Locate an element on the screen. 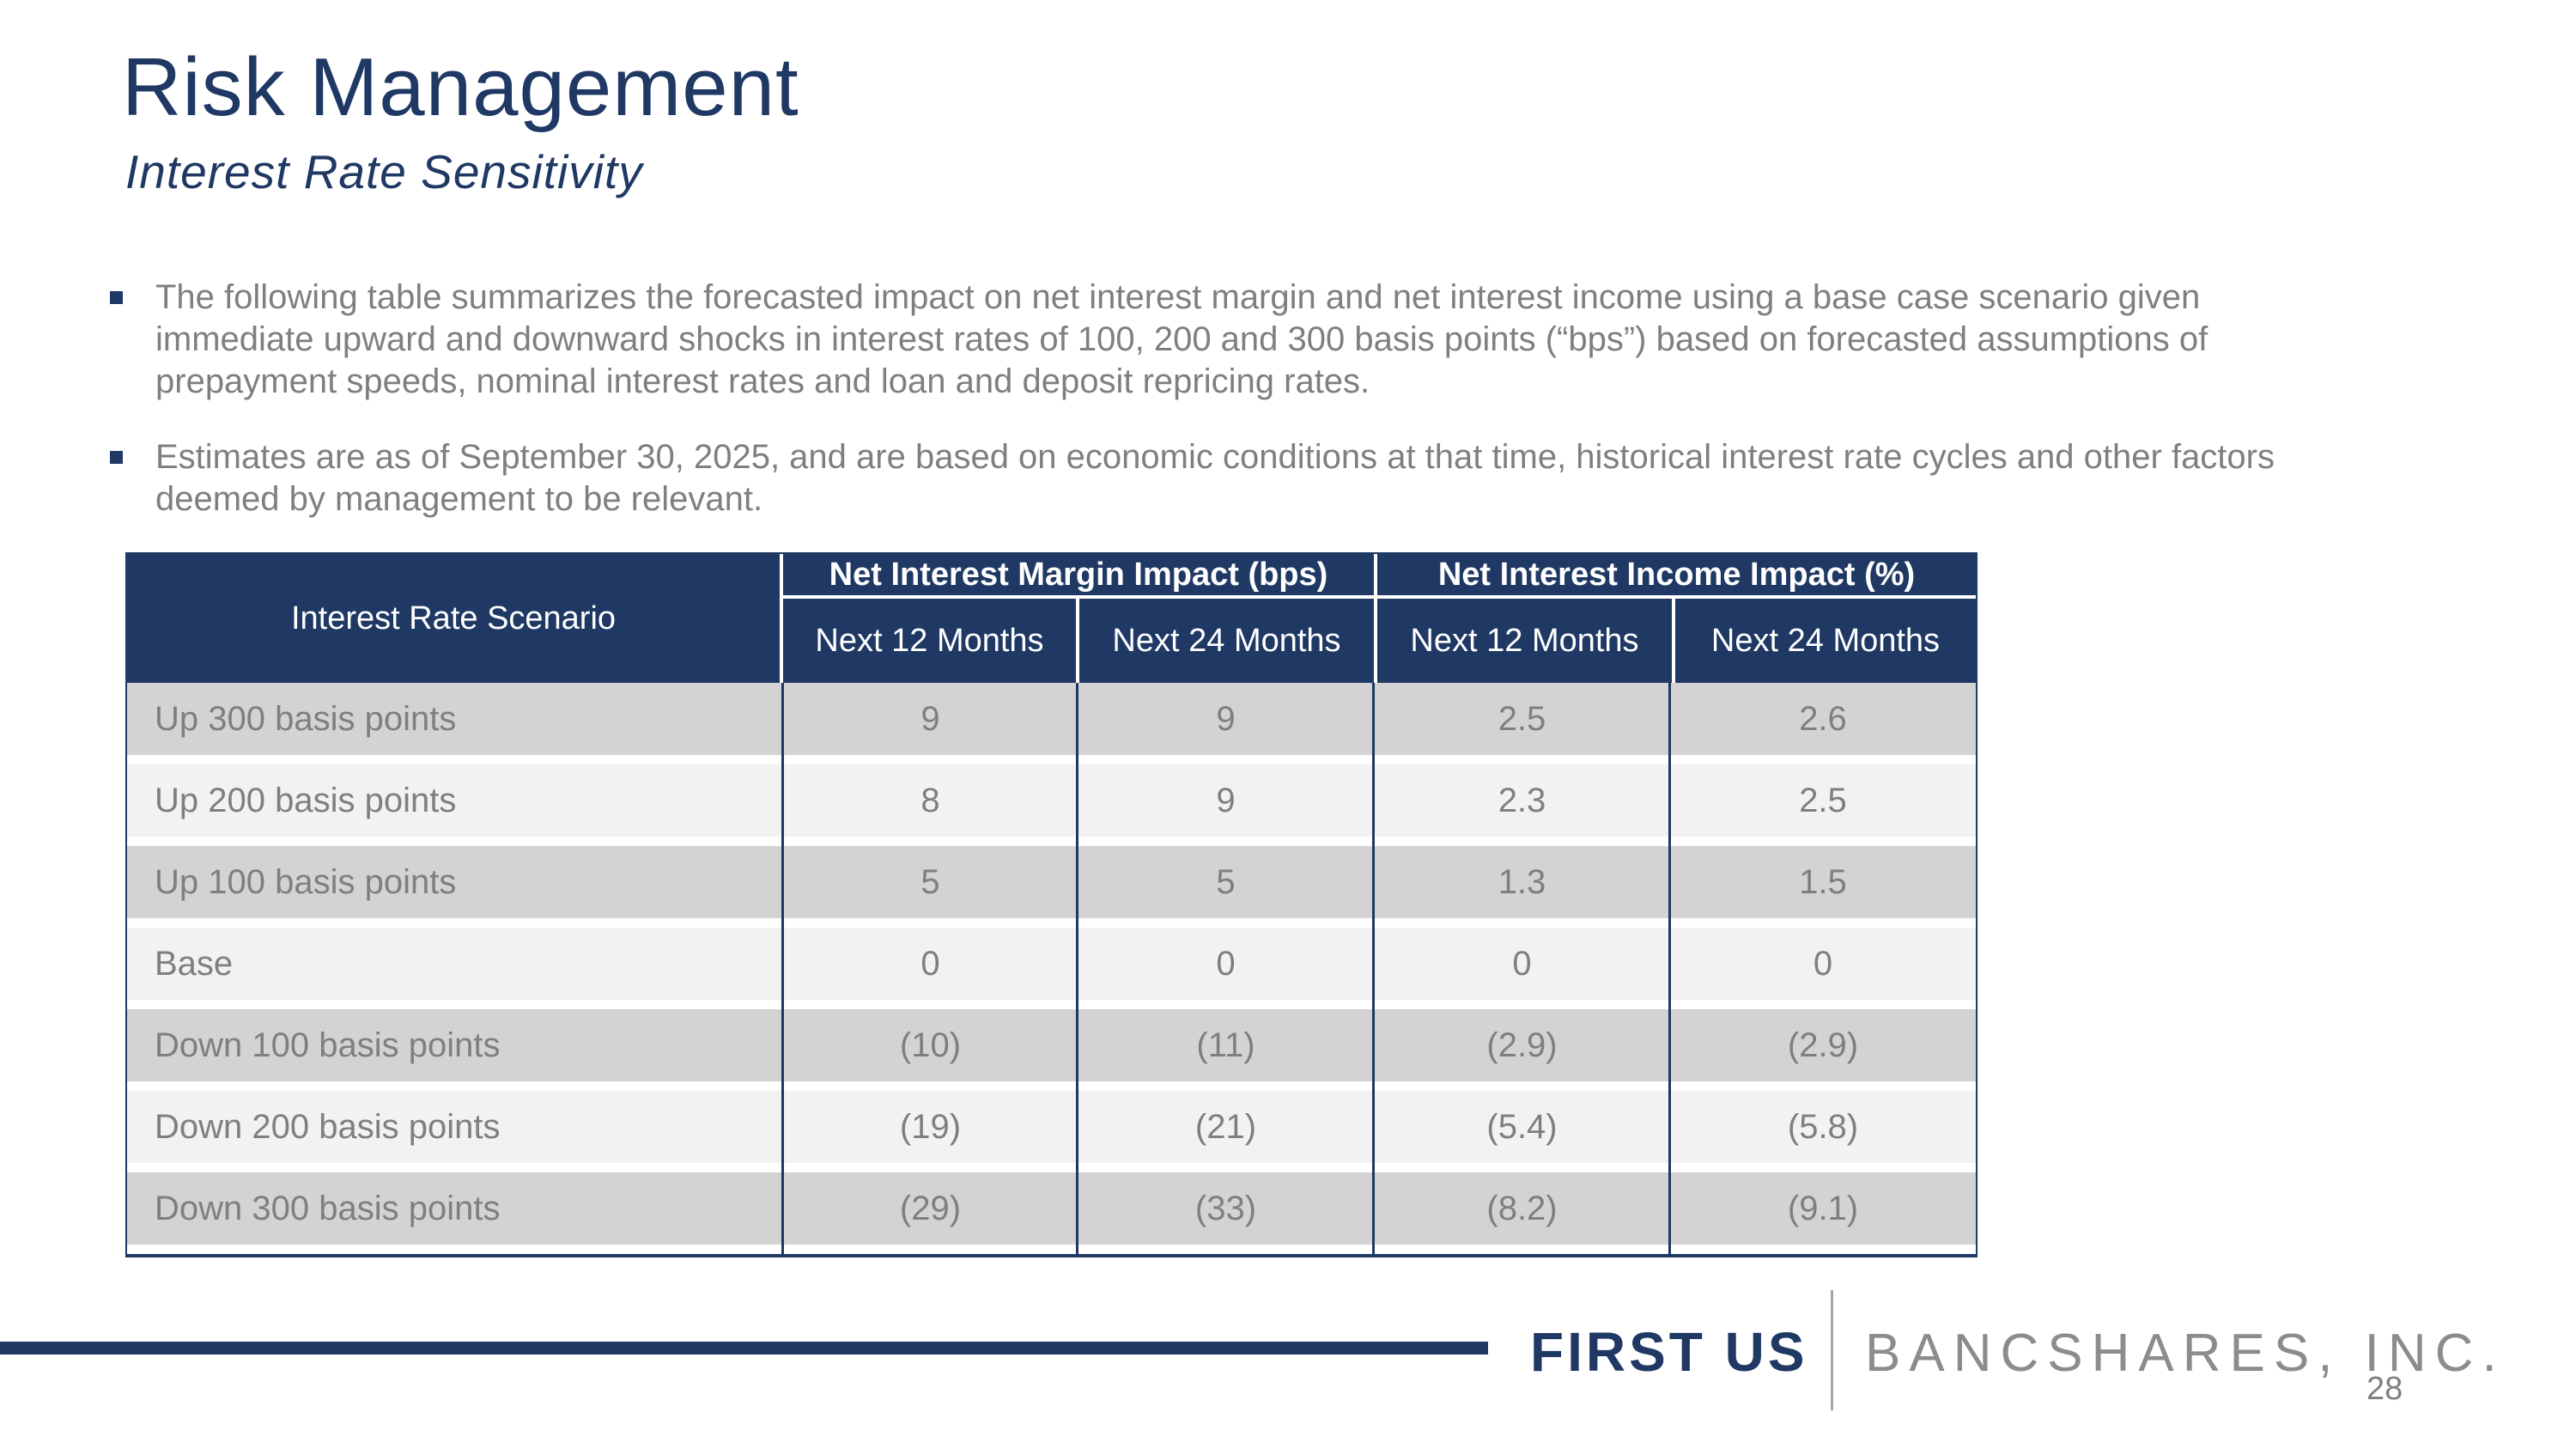  table-row: Base 0 0 0 0 is located at coordinates (1052, 968).